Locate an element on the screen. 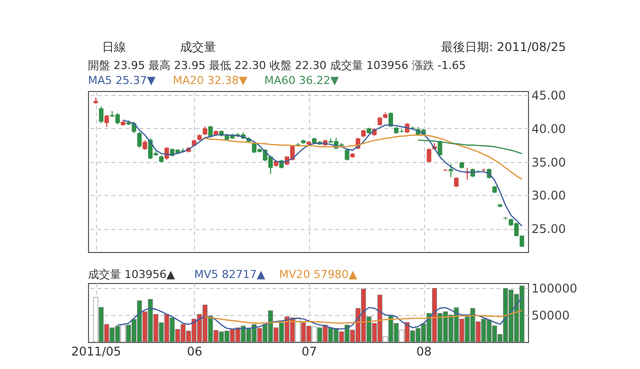  y-tick-label: 40.00 is located at coordinates (549, 129).